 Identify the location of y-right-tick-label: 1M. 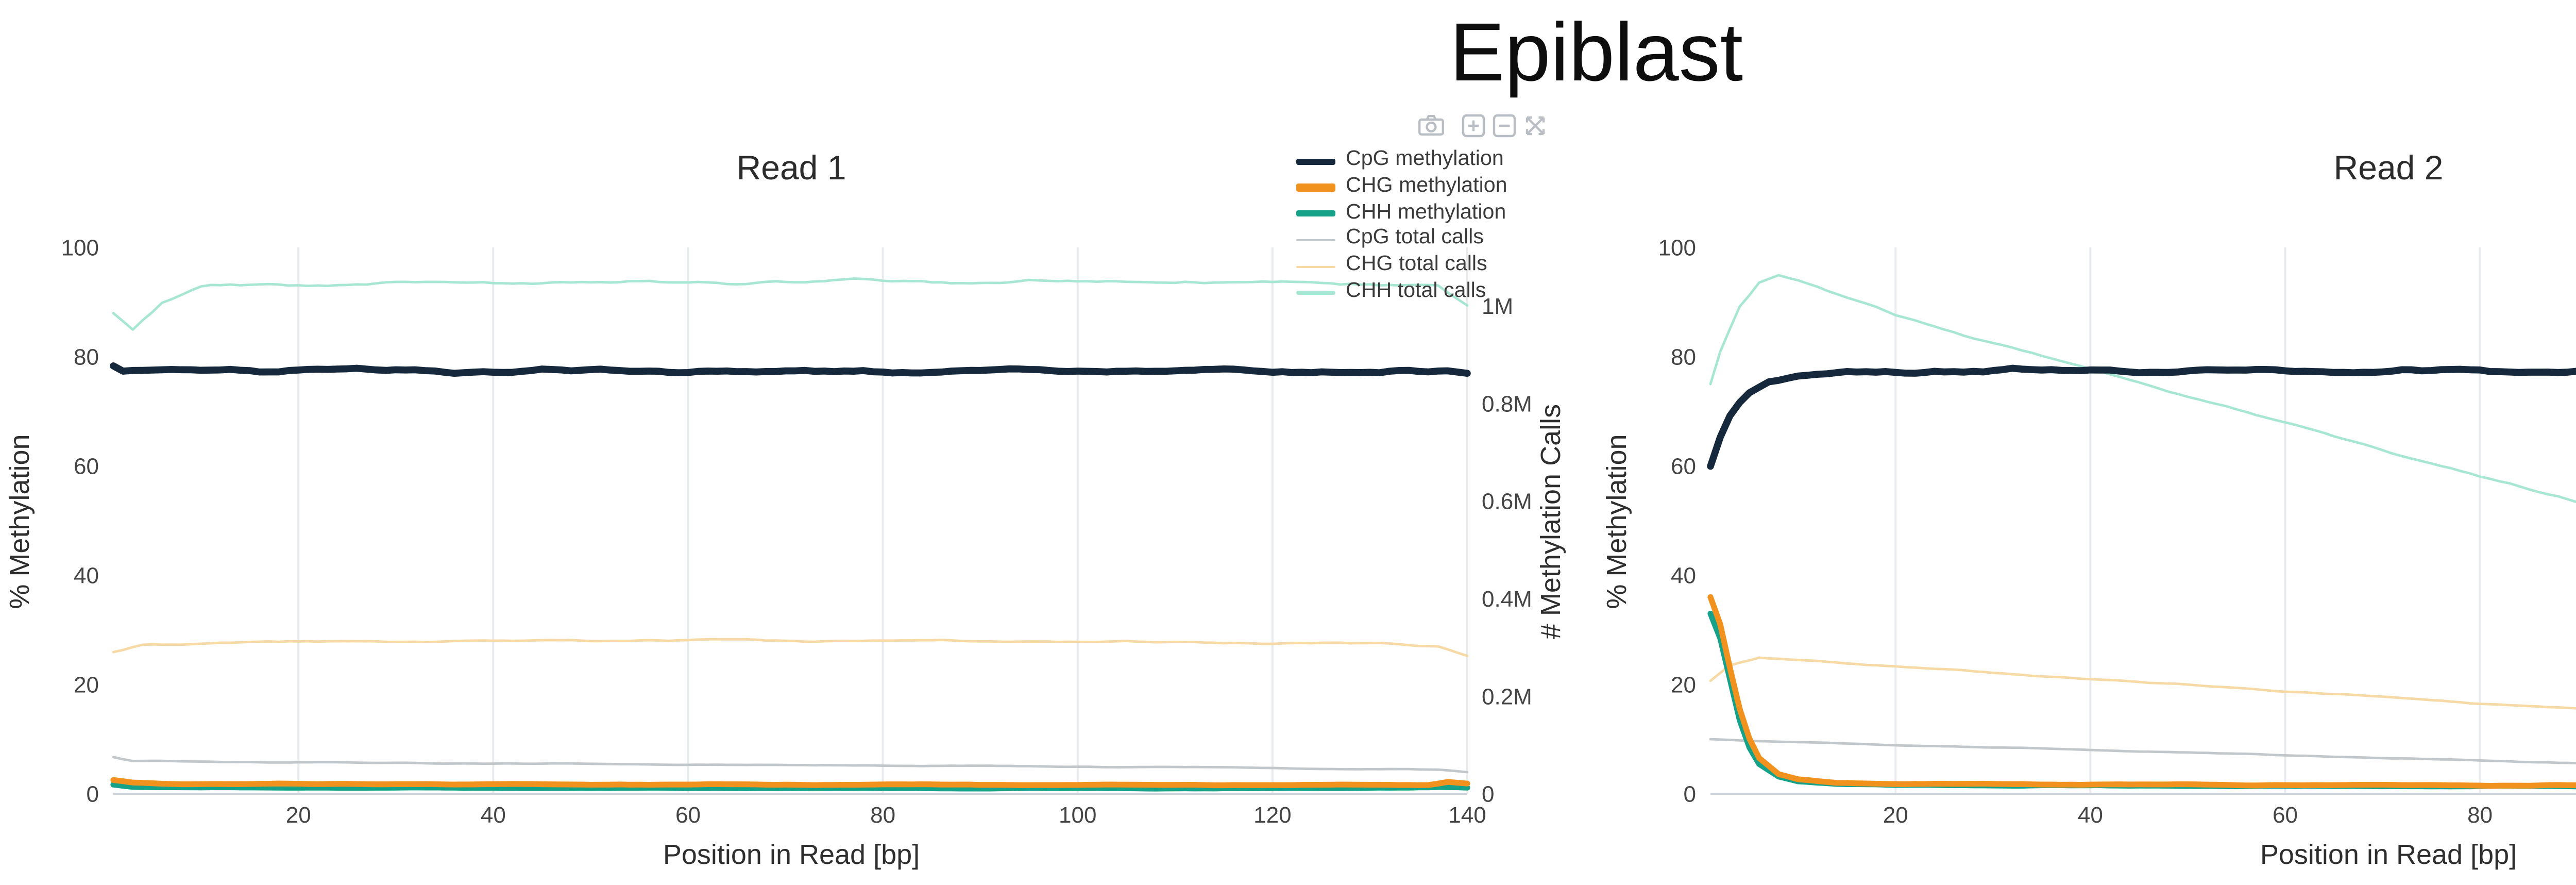
(1498, 307).